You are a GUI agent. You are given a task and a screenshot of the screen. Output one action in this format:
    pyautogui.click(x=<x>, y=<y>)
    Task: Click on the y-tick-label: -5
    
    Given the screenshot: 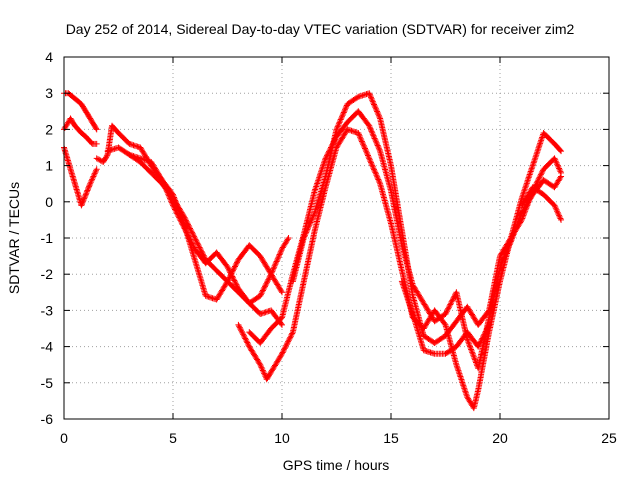 What is the action you would take?
    pyautogui.click(x=47, y=383)
    